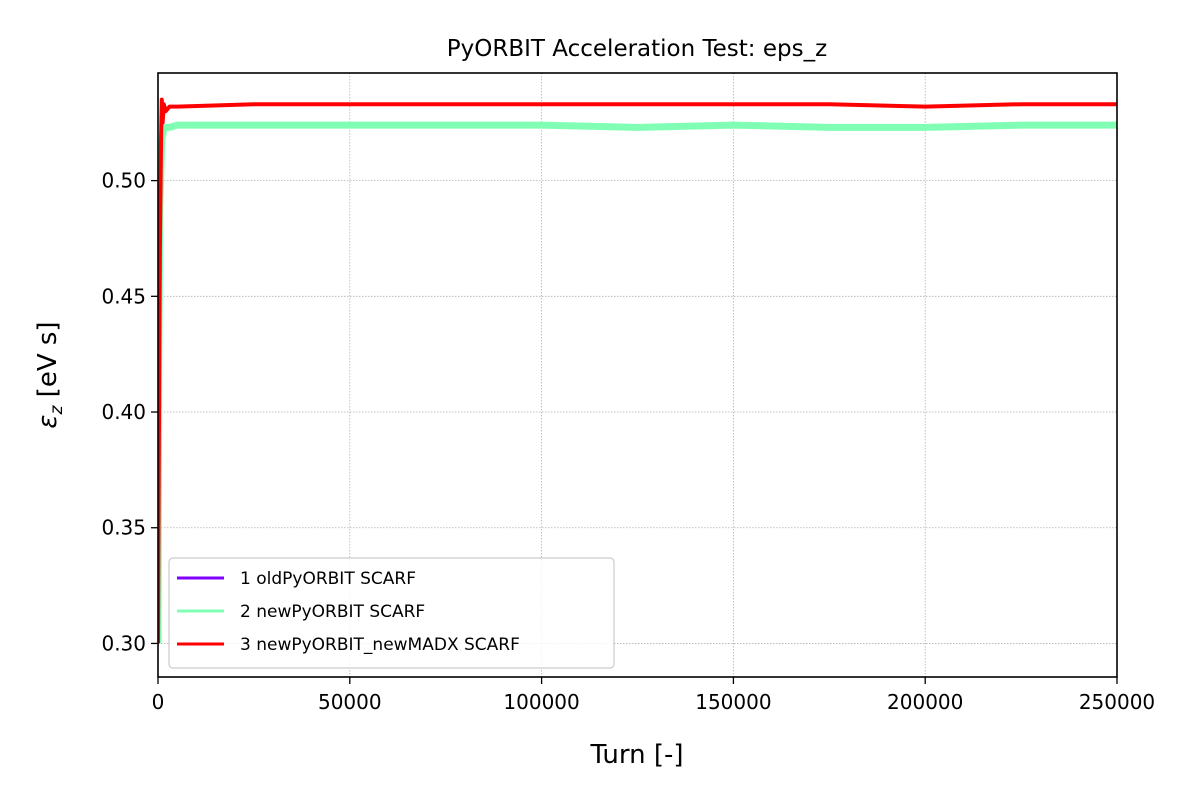 The width and height of the screenshot is (1200, 800). What do you see at coordinates (541, 702) in the screenshot?
I see `x-tick-label: 100000` at bounding box center [541, 702].